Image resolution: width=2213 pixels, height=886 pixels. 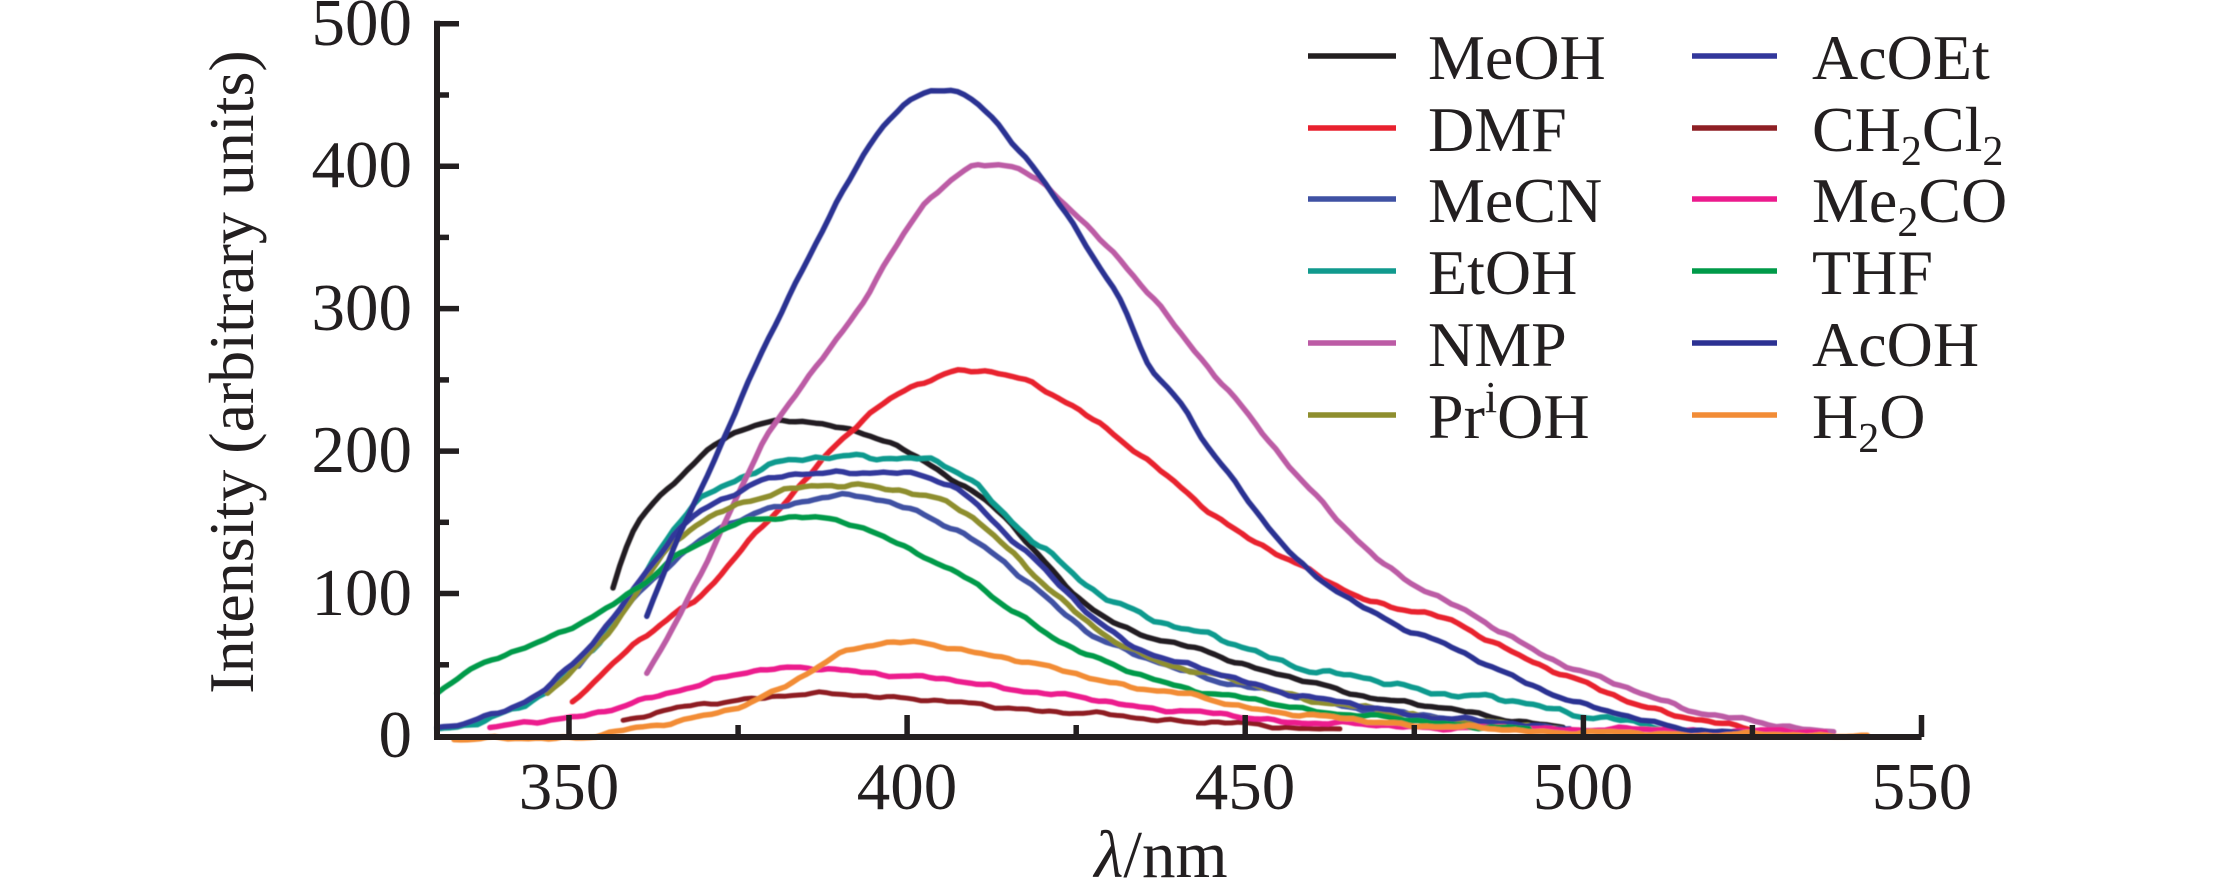 What do you see at coordinates (231, 371) in the screenshot?
I see `svg-text: Intensity (arbitrary units)` at bounding box center [231, 371].